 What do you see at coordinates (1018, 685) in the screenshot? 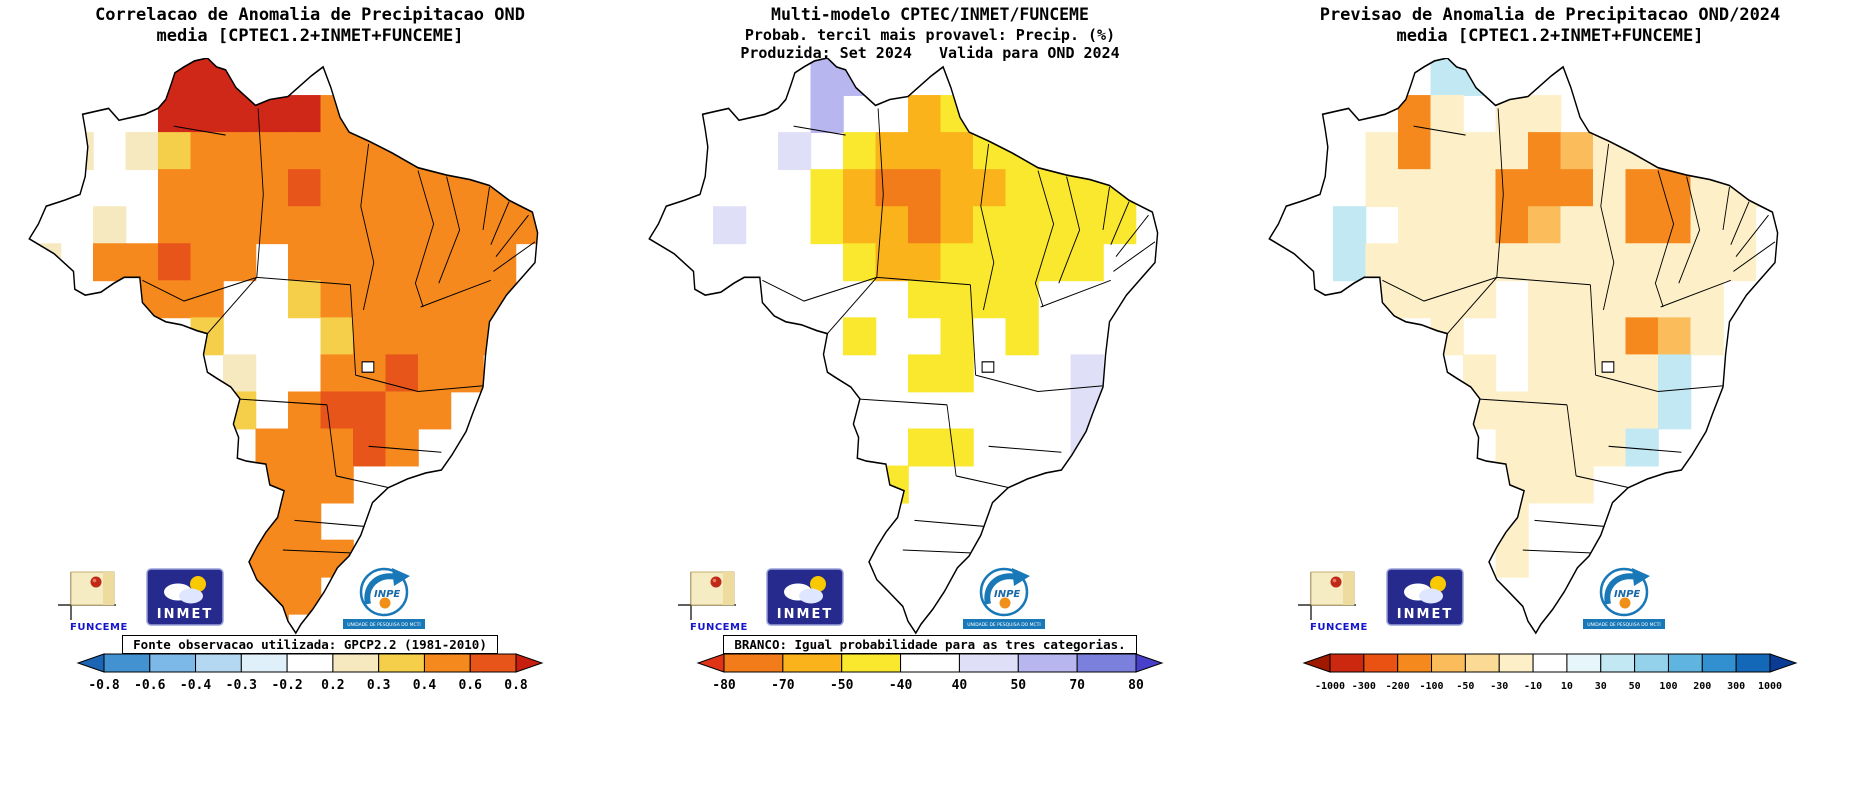
I see `colorbar-tick-label: 50` at bounding box center [1018, 685].